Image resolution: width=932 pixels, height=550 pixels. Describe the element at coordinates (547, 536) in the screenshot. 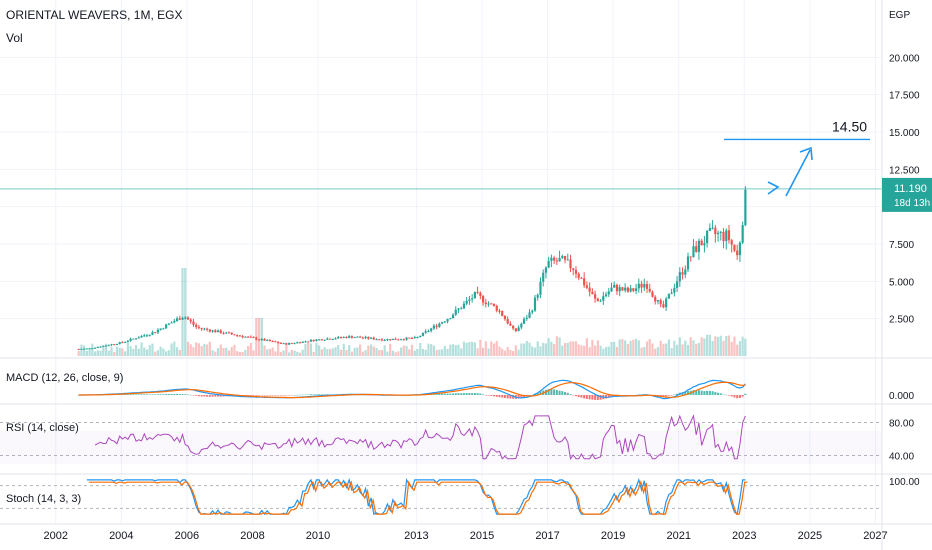

I see `time-tick-label: 2017` at that location.